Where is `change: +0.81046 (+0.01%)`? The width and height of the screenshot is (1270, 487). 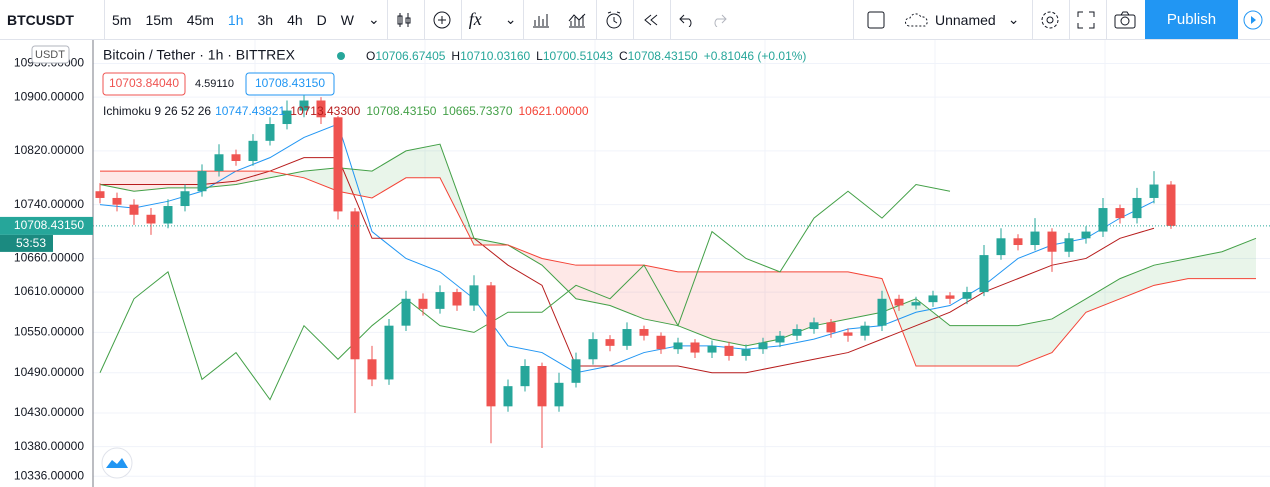
change: +0.81046 (+0.01%) is located at coordinates (755, 56).